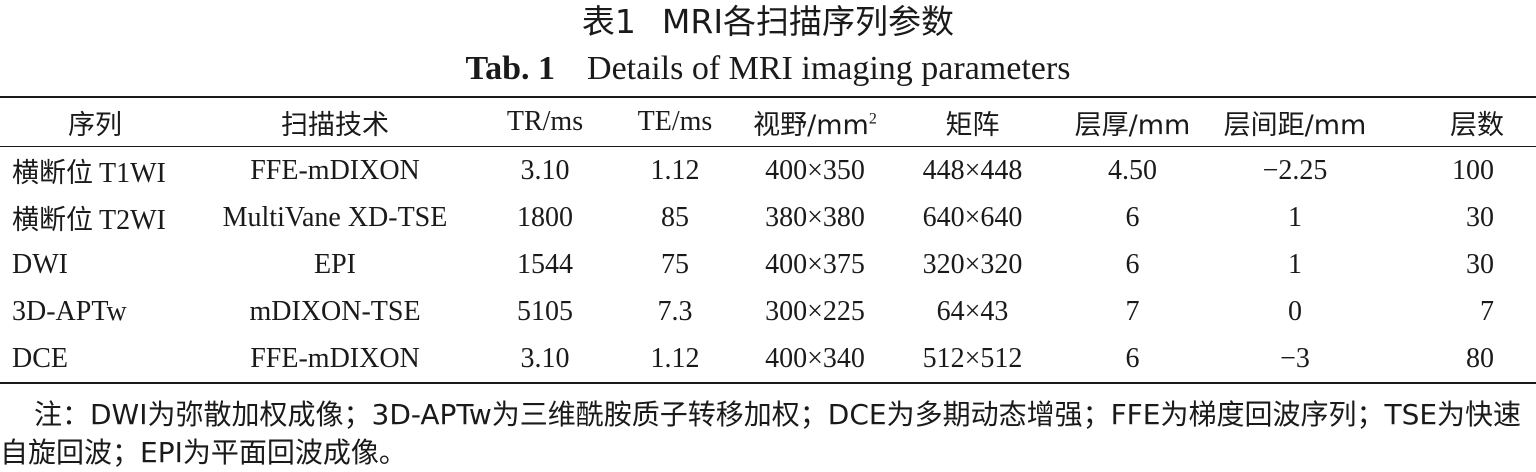  I want to click on table-row: DCE FFE-mDIXON 3.10 1.12 400×340 512×512 6 −3 80, so click(768, 359).